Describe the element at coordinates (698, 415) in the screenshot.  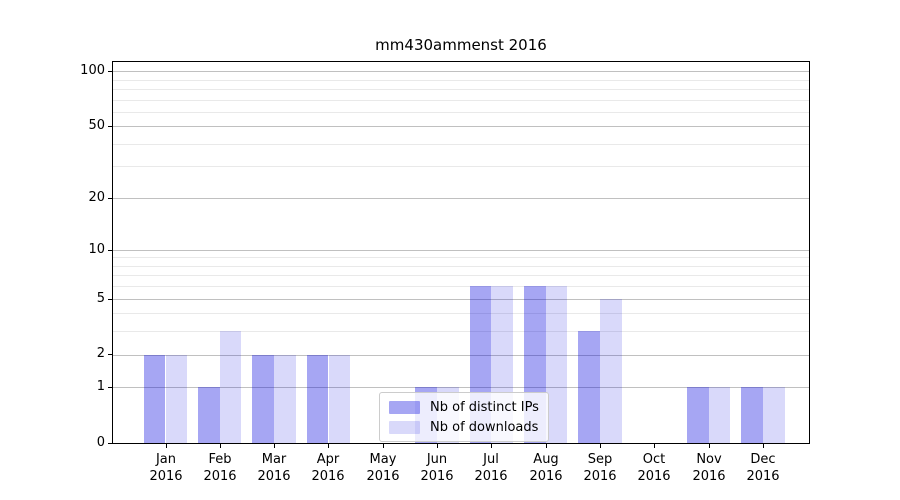
I see `bar-distinct-ips-nov` at that location.